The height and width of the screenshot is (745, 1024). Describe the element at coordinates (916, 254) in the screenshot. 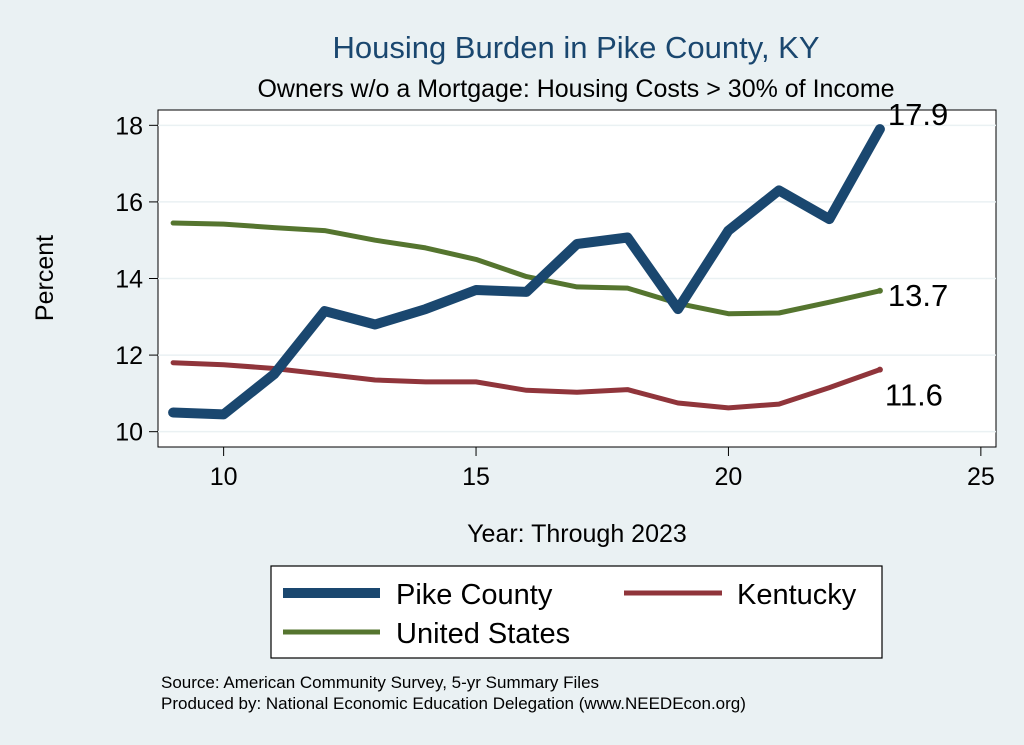

I see `end-labels: 17.9 11.6 13.7` at that location.